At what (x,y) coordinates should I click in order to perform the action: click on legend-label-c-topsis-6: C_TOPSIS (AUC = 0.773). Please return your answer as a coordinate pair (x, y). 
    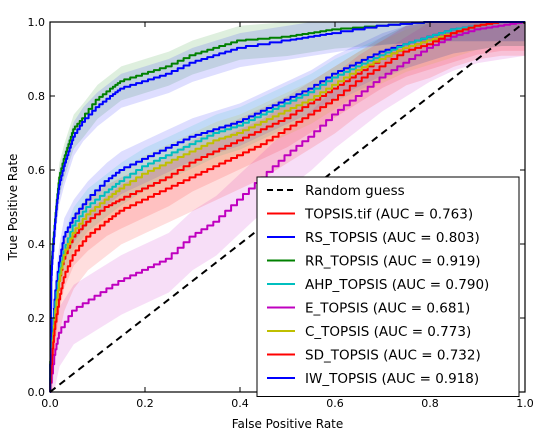
    Looking at the image, I should click on (388, 332).